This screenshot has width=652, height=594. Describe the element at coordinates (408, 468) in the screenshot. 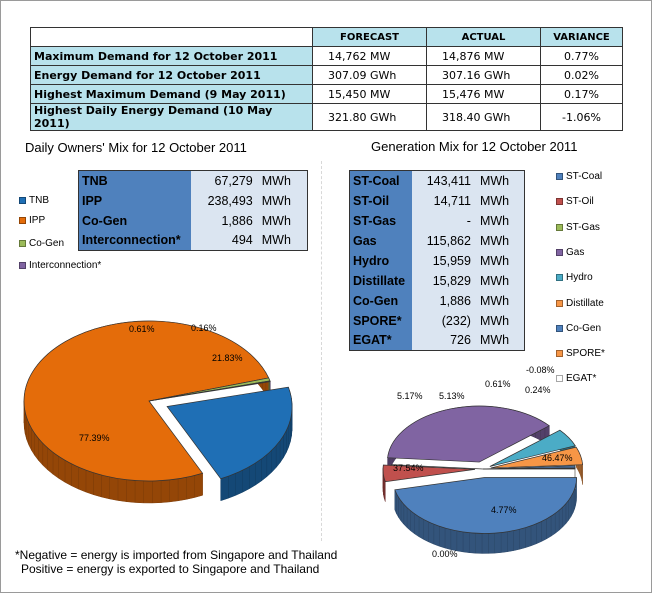

I see `pie-data-label: 37.54%` at that location.